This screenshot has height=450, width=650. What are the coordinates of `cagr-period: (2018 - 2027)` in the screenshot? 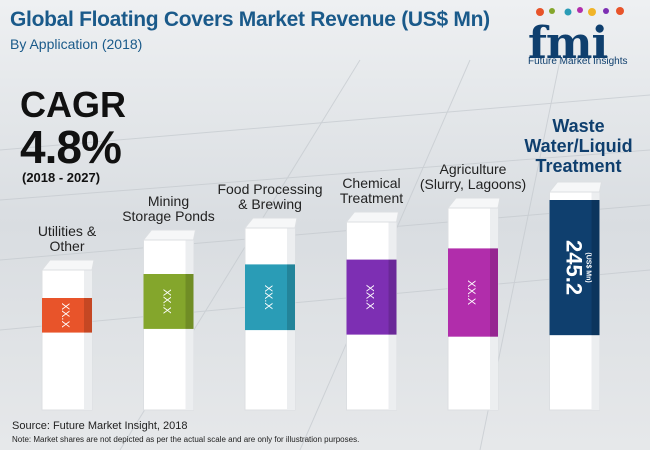 It's located at (61, 177).